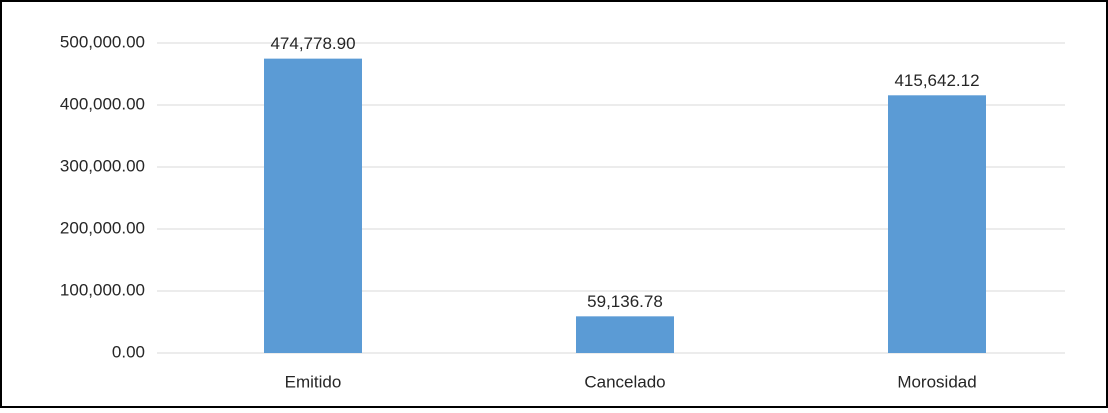 The width and height of the screenshot is (1108, 413). Describe the element at coordinates (625, 301) in the screenshot. I see `data-label: 59,136.78` at that location.